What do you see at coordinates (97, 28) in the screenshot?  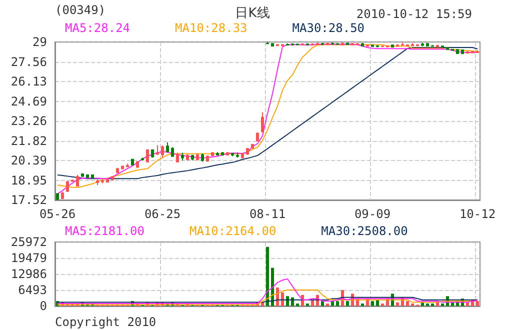 I see `text: MA5:28.24` at bounding box center [97, 28].